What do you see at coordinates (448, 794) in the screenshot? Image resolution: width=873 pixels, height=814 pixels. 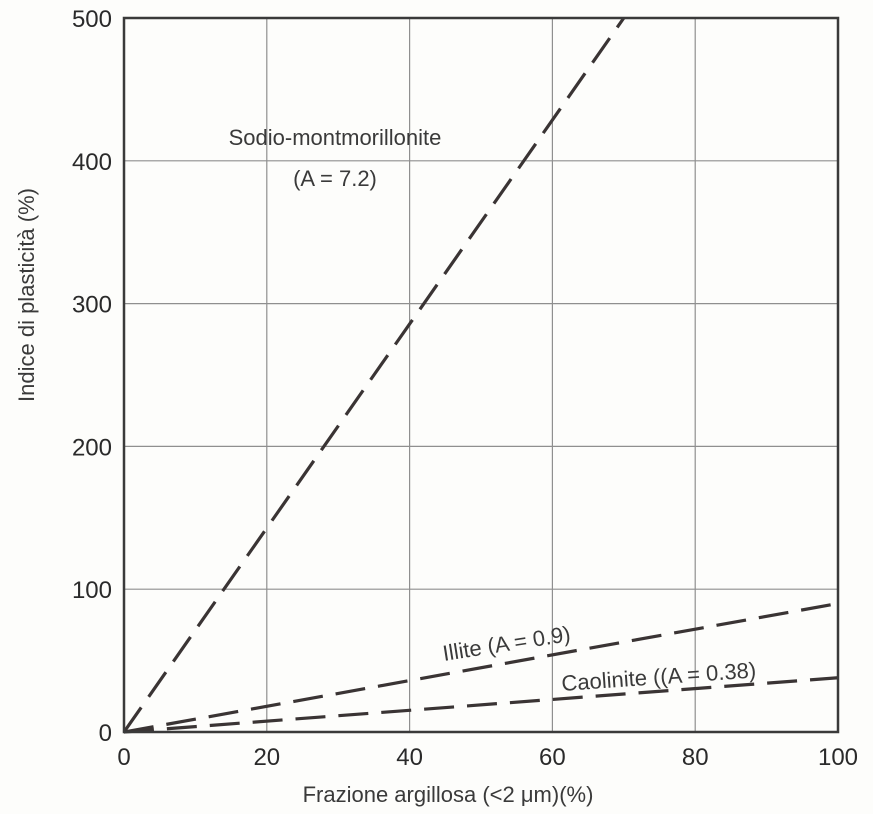 I see `x-axis-title: Frazione argillosa (<2 μm)(%)` at bounding box center [448, 794].